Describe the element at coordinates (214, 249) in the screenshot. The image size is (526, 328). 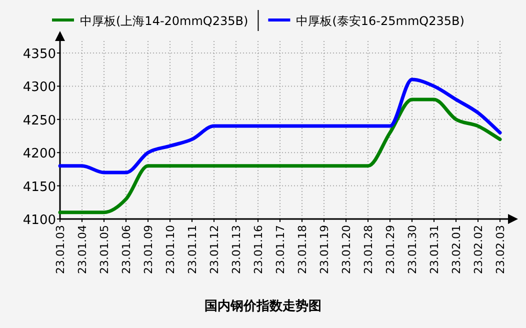
I see `x-tick-label: 23.01.12` at that location.